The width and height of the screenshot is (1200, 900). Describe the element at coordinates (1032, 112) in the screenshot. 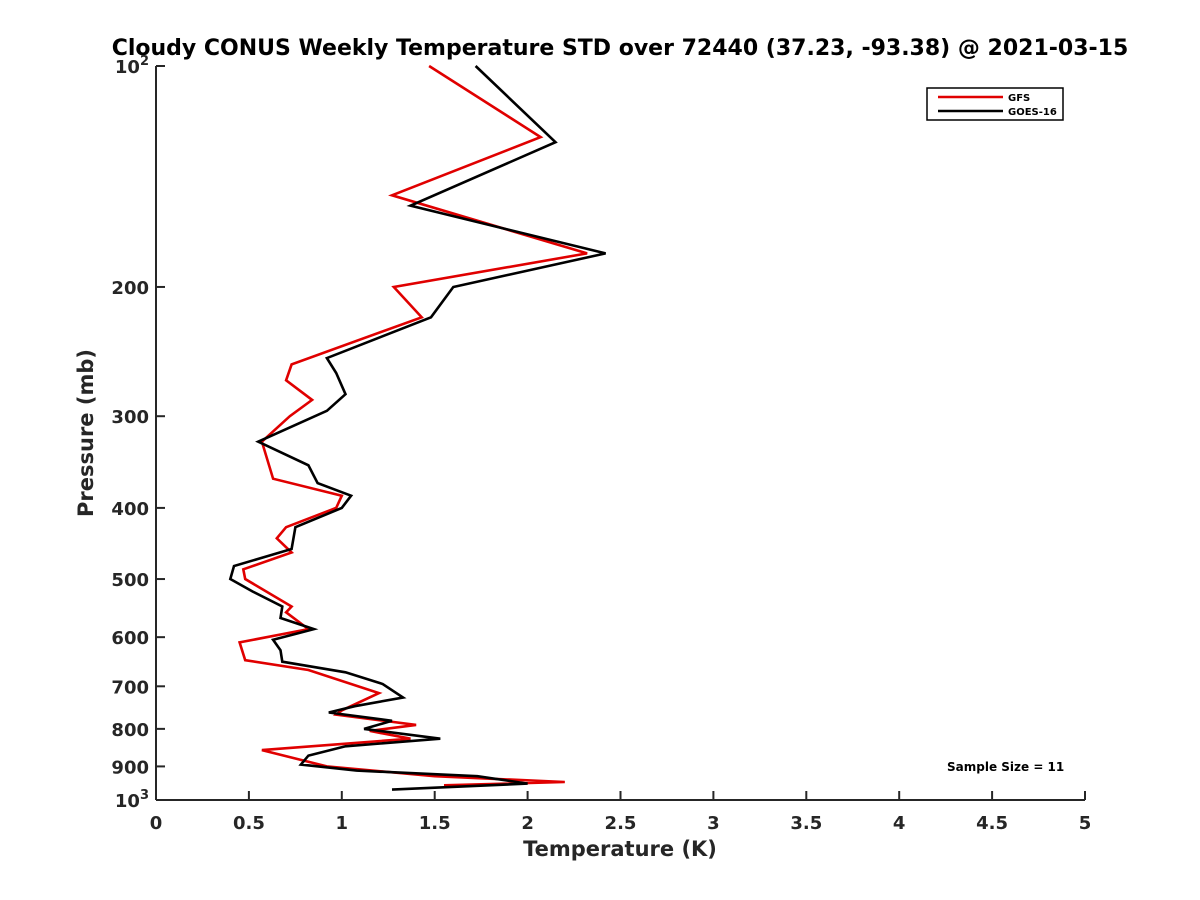

I see `legend-label-goes16: GOES-16` at that location.